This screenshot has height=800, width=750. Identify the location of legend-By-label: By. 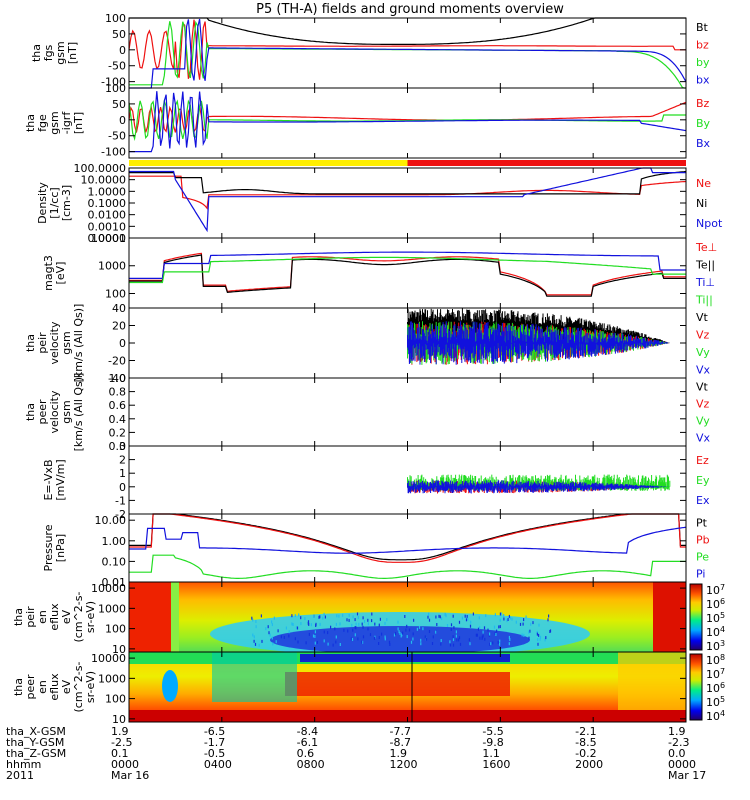
(703, 123).